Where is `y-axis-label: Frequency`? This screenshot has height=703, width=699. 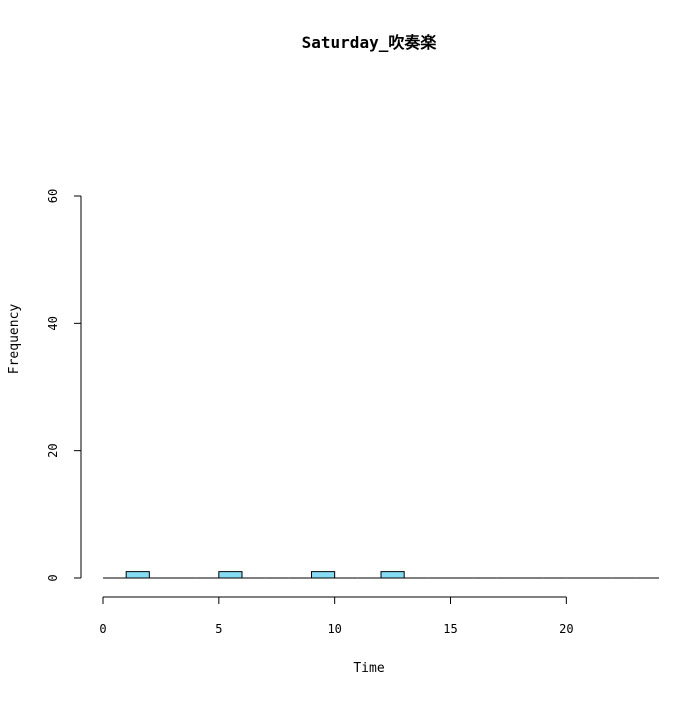
y-axis-label: Frequency is located at coordinates (14, 339).